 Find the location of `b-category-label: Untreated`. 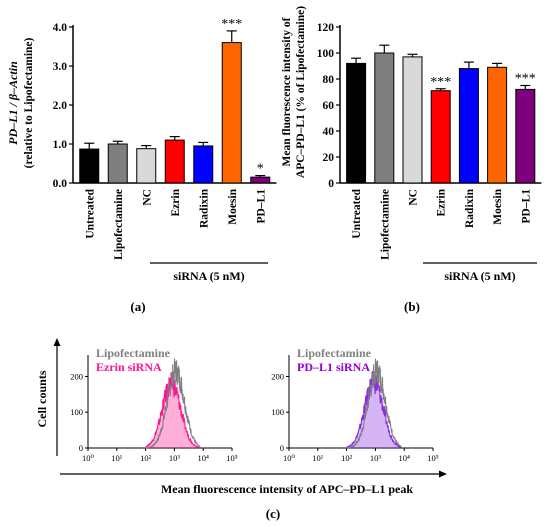

b-category-label: Untreated is located at coordinates (357, 213).